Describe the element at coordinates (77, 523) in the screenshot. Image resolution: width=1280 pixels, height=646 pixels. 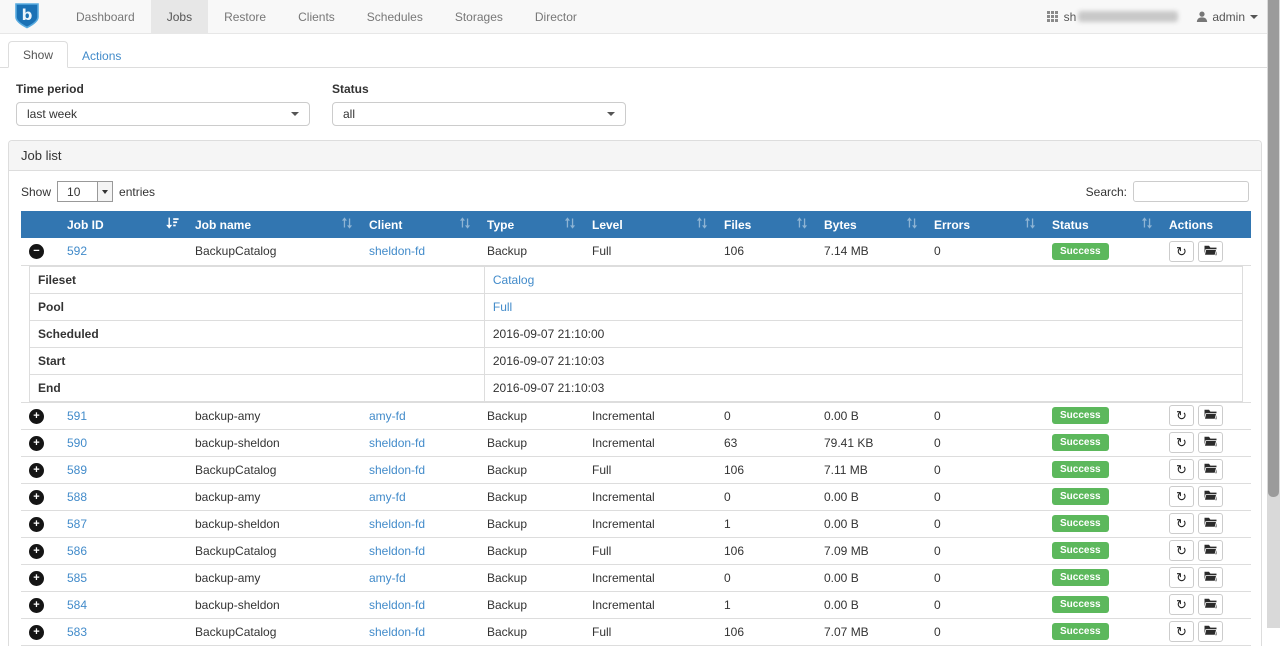
I see `job-id-link: 587` at that location.